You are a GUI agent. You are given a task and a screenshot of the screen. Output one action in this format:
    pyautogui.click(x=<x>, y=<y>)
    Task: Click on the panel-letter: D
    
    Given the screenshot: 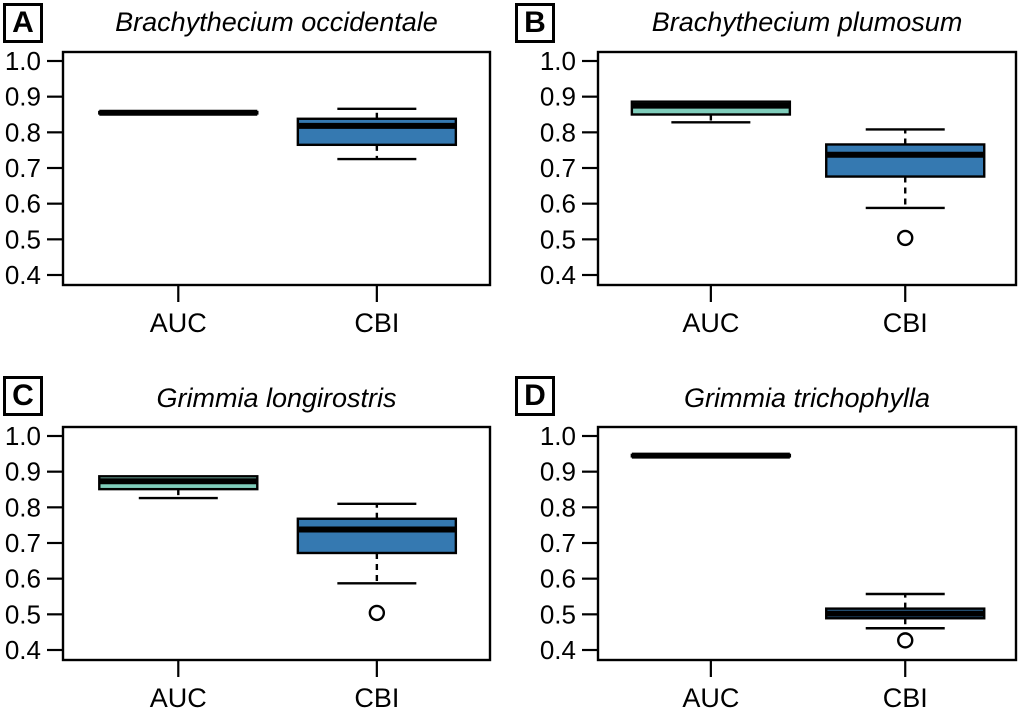 What is the action you would take?
    pyautogui.click(x=535, y=395)
    